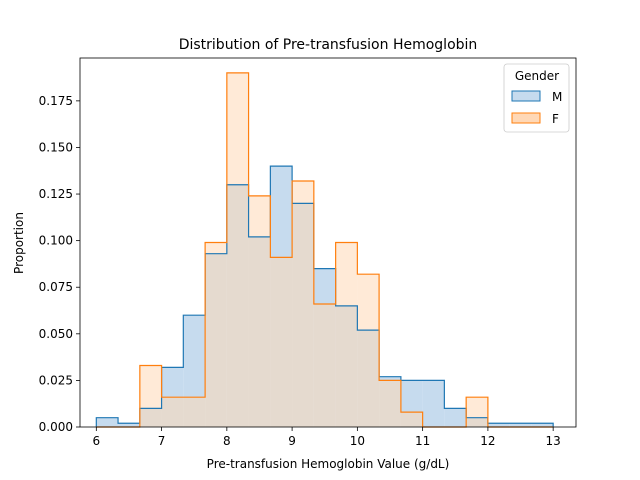  What do you see at coordinates (56, 334) in the screenshot?
I see `y-tick-label: 0.050` at bounding box center [56, 334].